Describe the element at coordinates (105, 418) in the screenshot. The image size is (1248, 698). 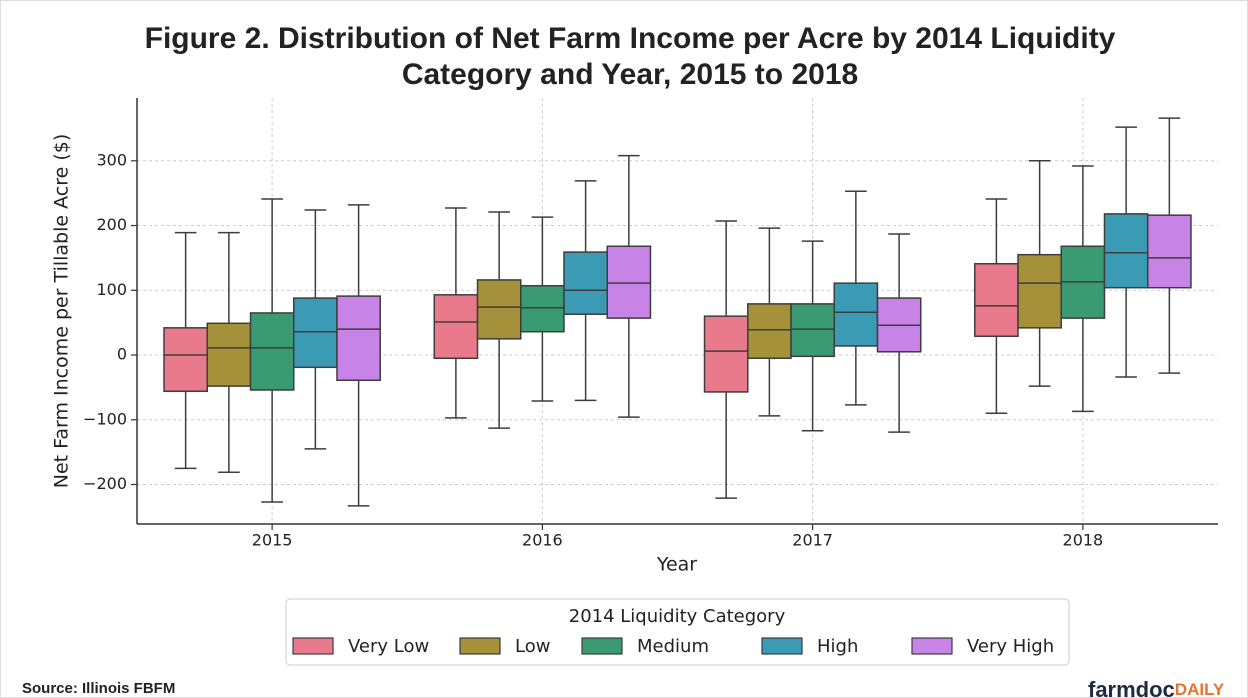
I see `y-tick-label: −100` at that location.